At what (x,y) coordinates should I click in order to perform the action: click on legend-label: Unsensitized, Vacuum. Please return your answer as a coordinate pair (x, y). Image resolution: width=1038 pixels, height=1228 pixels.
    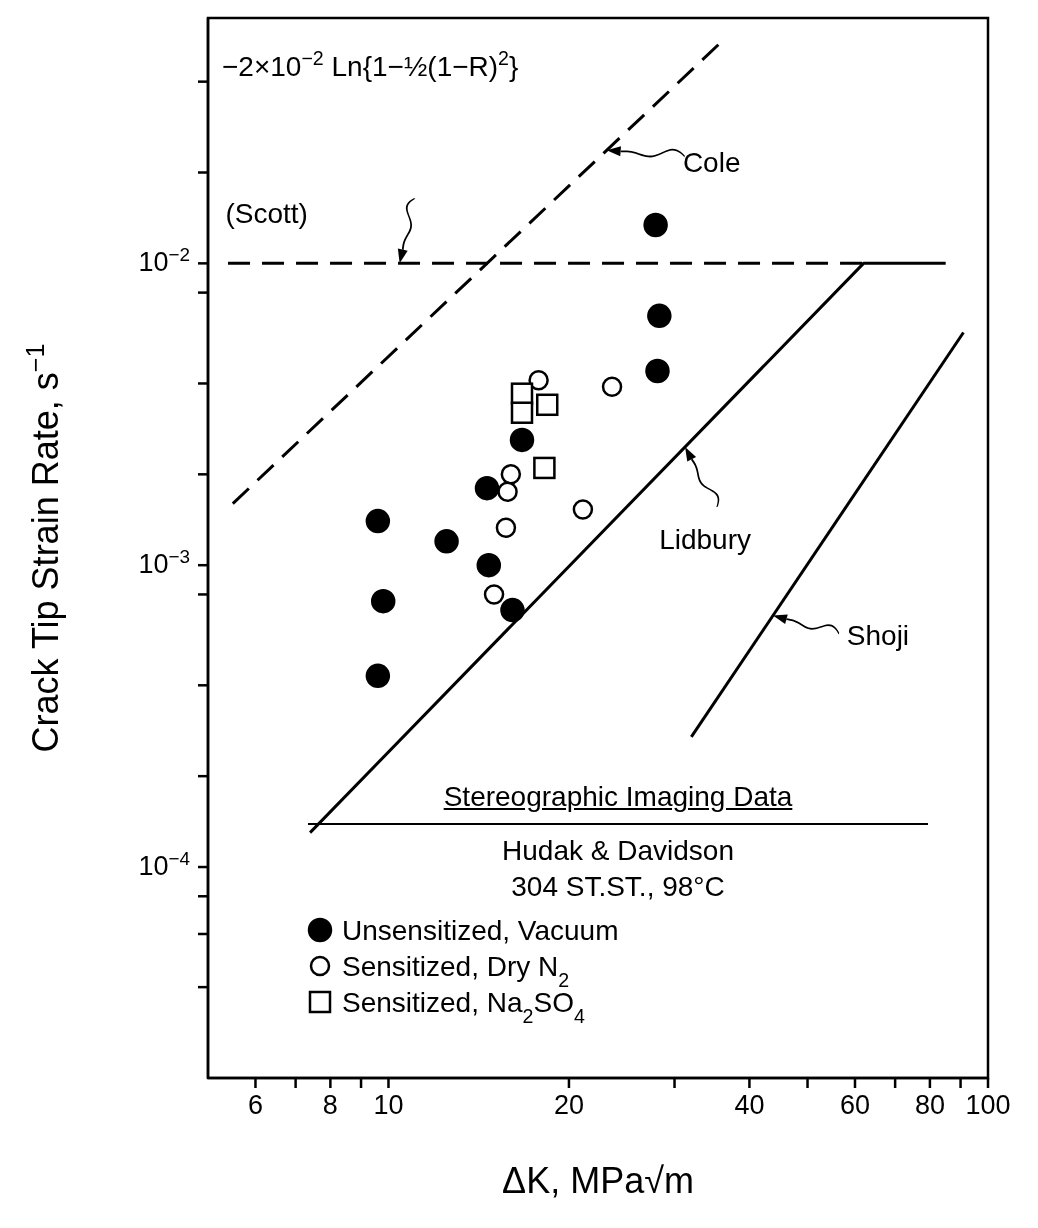
    Looking at the image, I should click on (480, 930).